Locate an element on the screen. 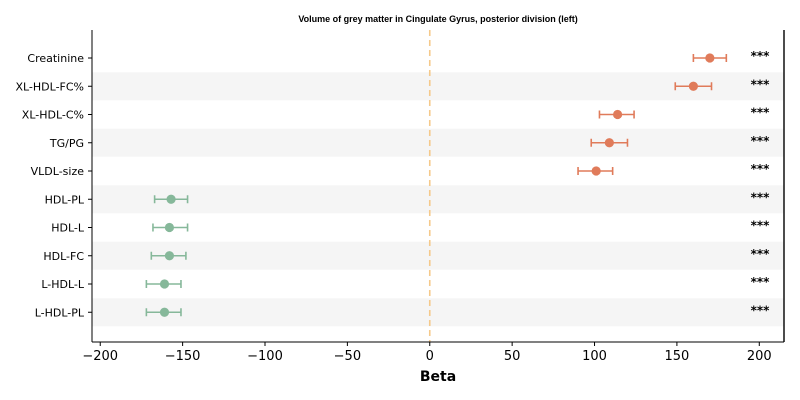 This screenshot has height=400, width=800. x-tick-label: −100 is located at coordinates (265, 356).